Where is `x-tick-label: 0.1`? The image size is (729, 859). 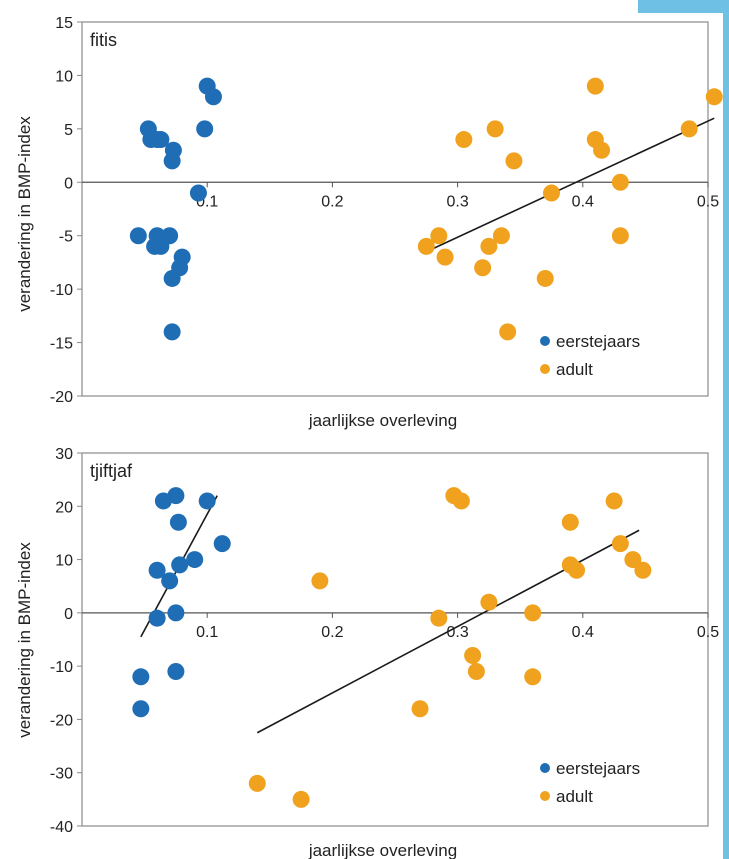
x-tick-label: 0.1 is located at coordinates (207, 632).